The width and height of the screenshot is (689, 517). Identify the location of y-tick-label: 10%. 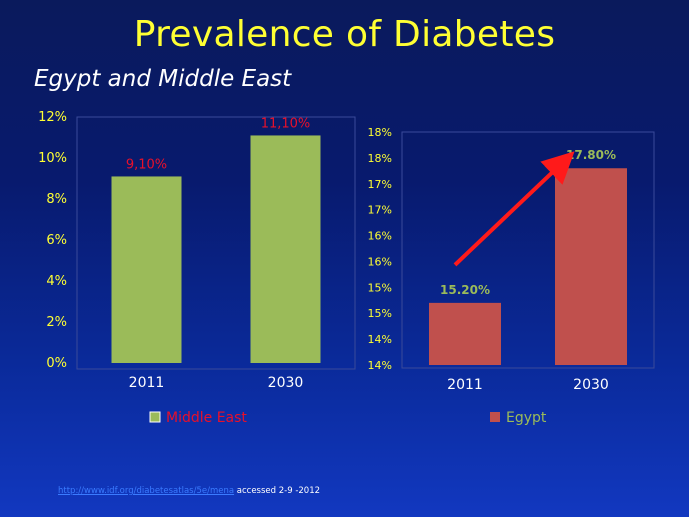
(52, 158).